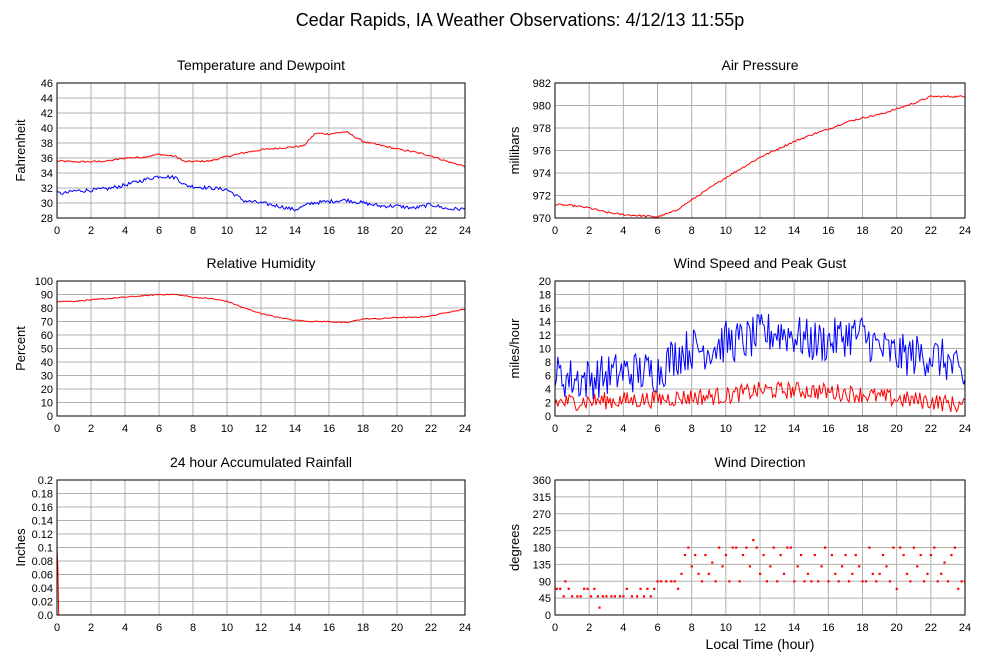  What do you see at coordinates (542, 481) in the screenshot?
I see `y-tick-label: 360` at bounding box center [542, 481].